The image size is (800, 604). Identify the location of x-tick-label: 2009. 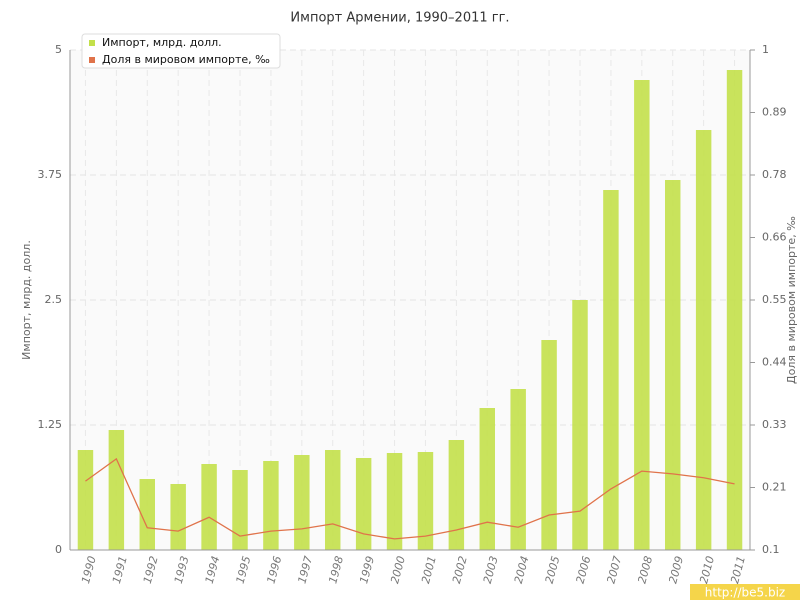
(676, 570).